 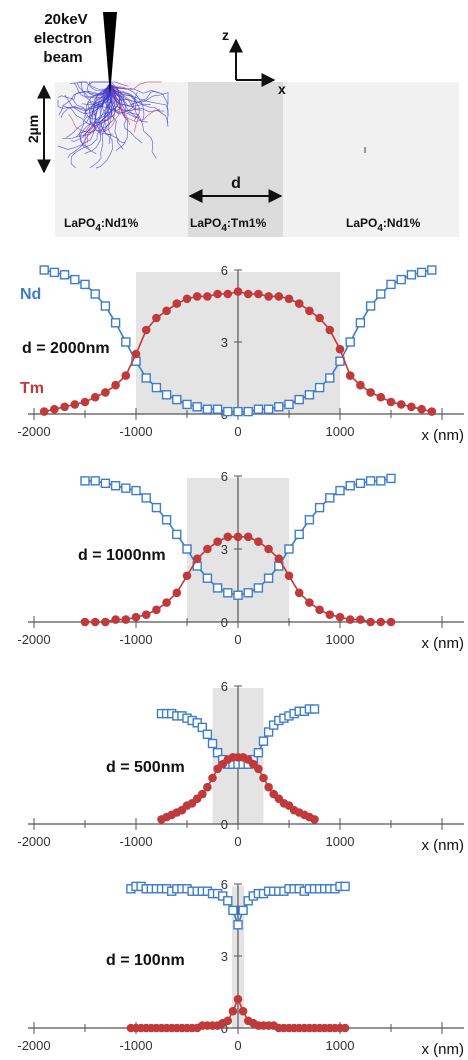 What do you see at coordinates (135, 431) in the screenshot?
I see `x-tick-label: -1000` at bounding box center [135, 431].